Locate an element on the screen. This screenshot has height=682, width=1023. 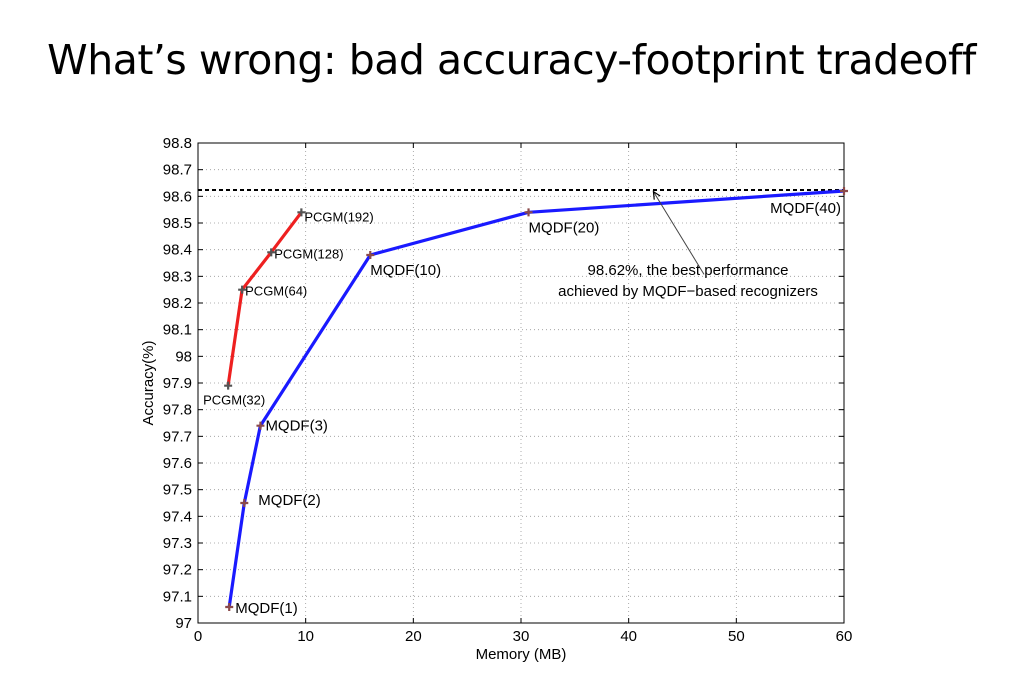
y-tick-label: 97.2 is located at coordinates (177, 570).